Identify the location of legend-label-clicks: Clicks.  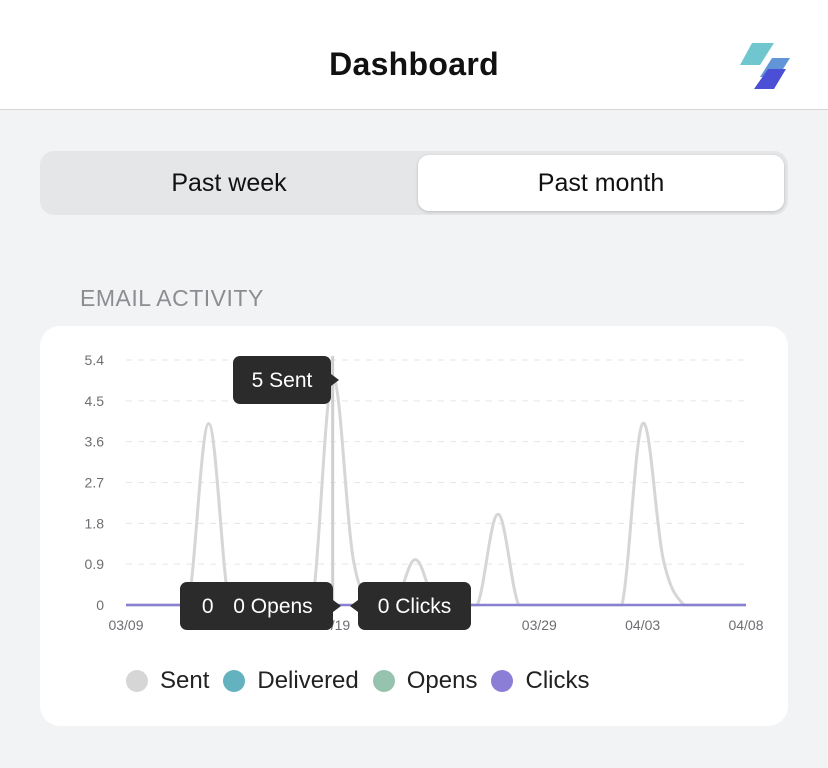
(557, 680).